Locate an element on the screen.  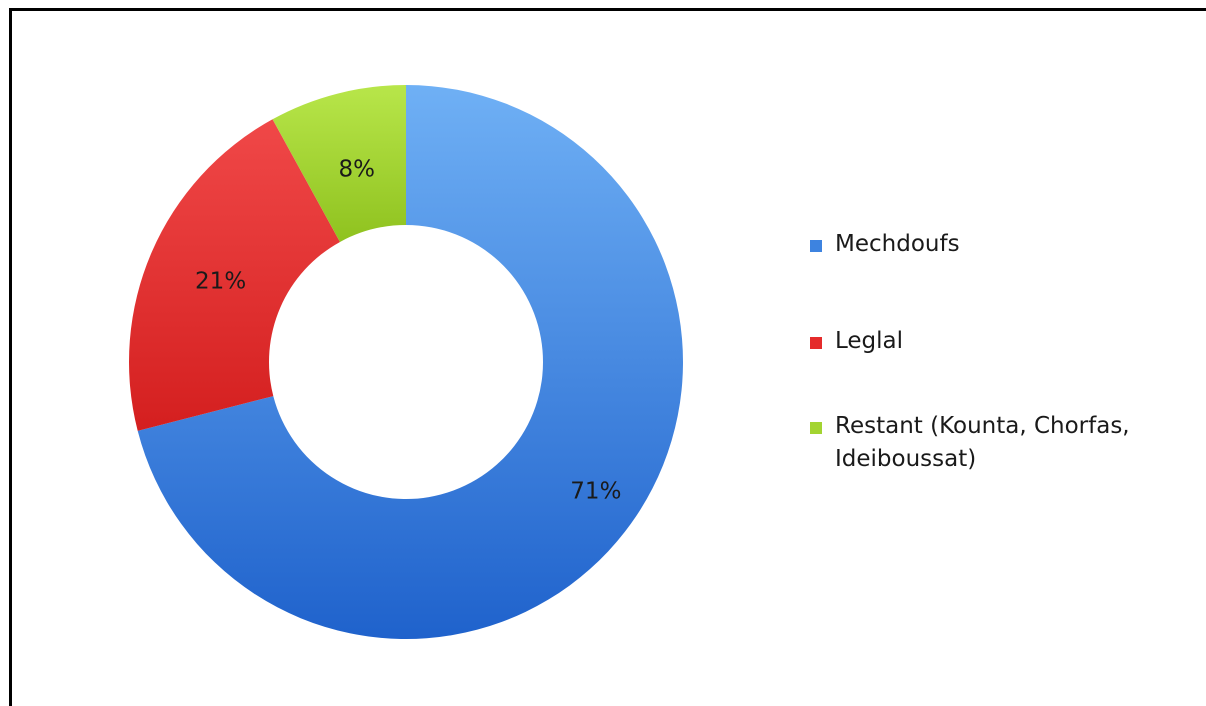
legend-item-restant: Restant (Kounta, Chorfas, Ideiboussat) is located at coordinates (1005, 443).